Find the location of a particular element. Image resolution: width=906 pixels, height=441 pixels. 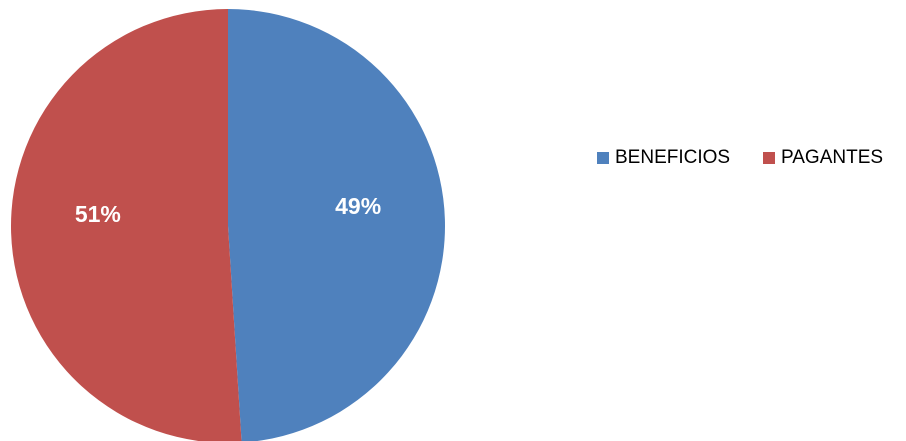

data-label-pagantes: 51% is located at coordinates (98, 214).